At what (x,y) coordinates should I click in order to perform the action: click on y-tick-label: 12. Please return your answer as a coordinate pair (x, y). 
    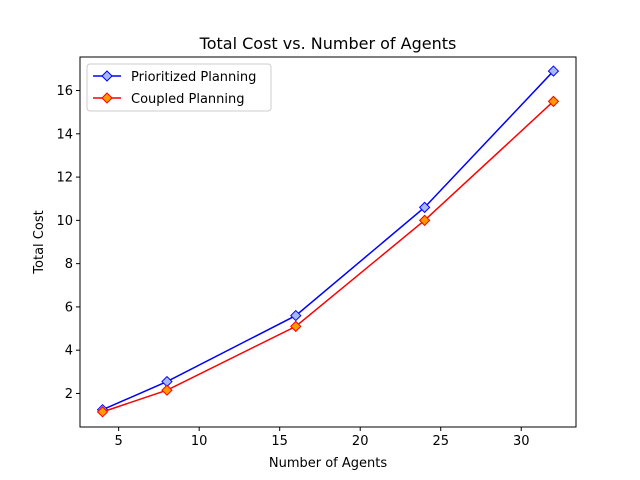
    Looking at the image, I should click on (64, 178).